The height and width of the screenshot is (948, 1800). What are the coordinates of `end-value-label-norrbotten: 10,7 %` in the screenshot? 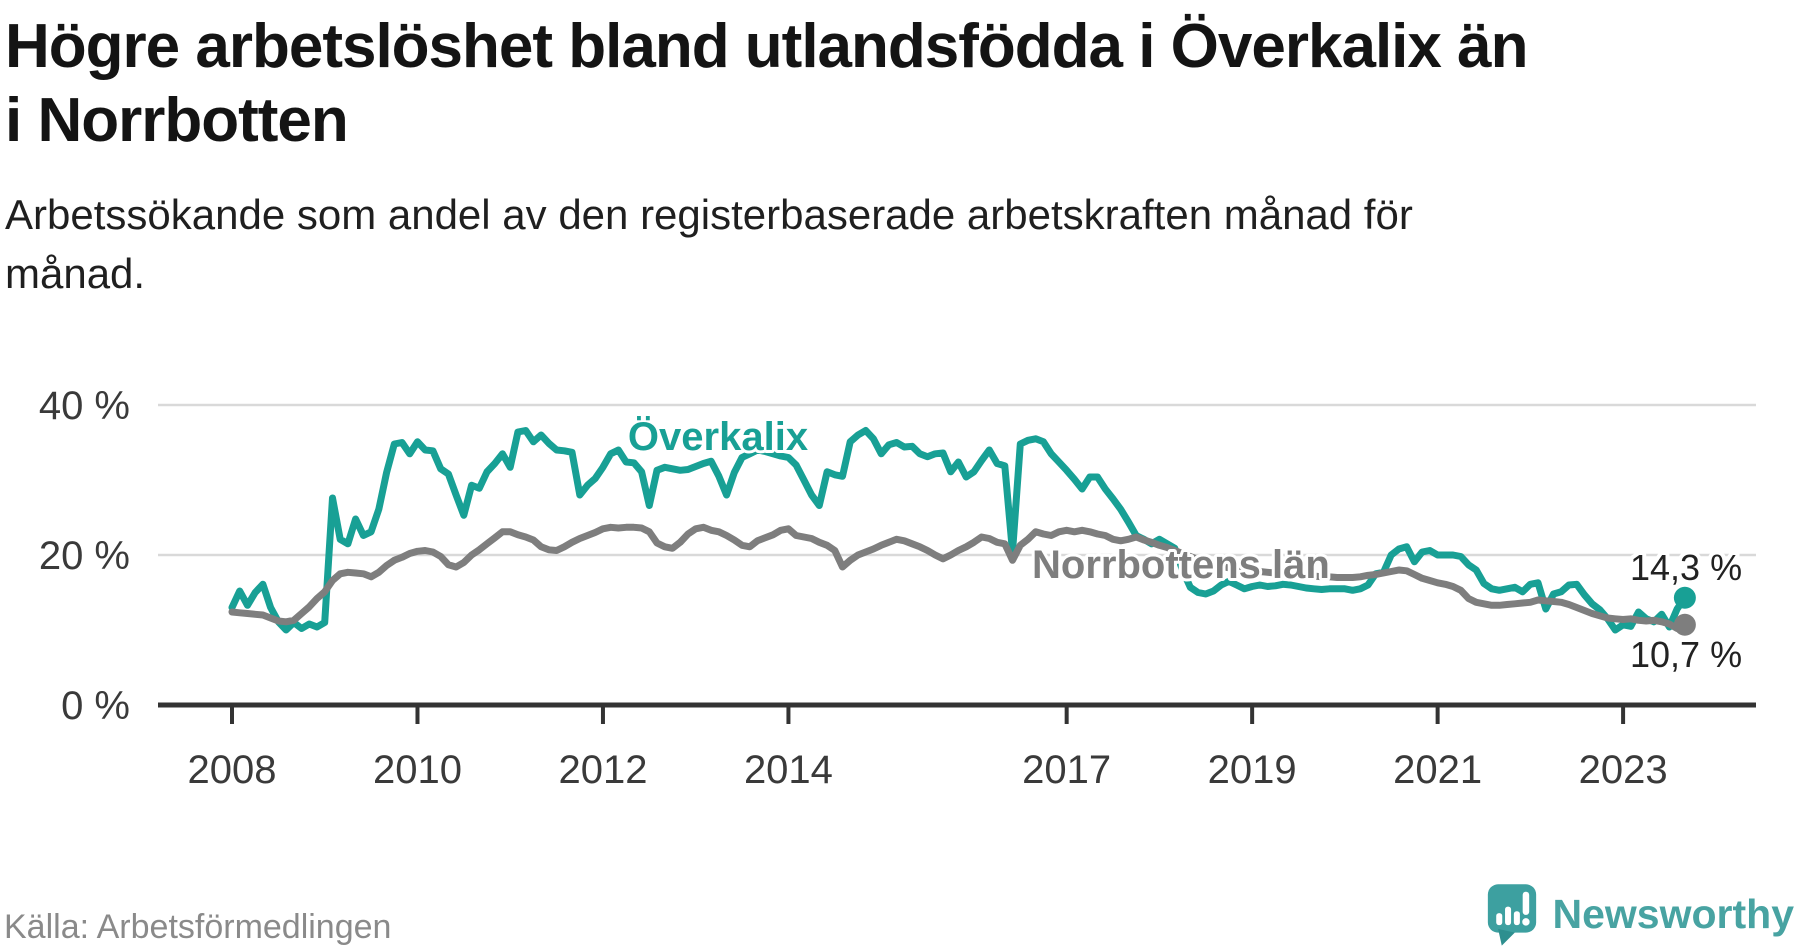 It's located at (1686, 654).